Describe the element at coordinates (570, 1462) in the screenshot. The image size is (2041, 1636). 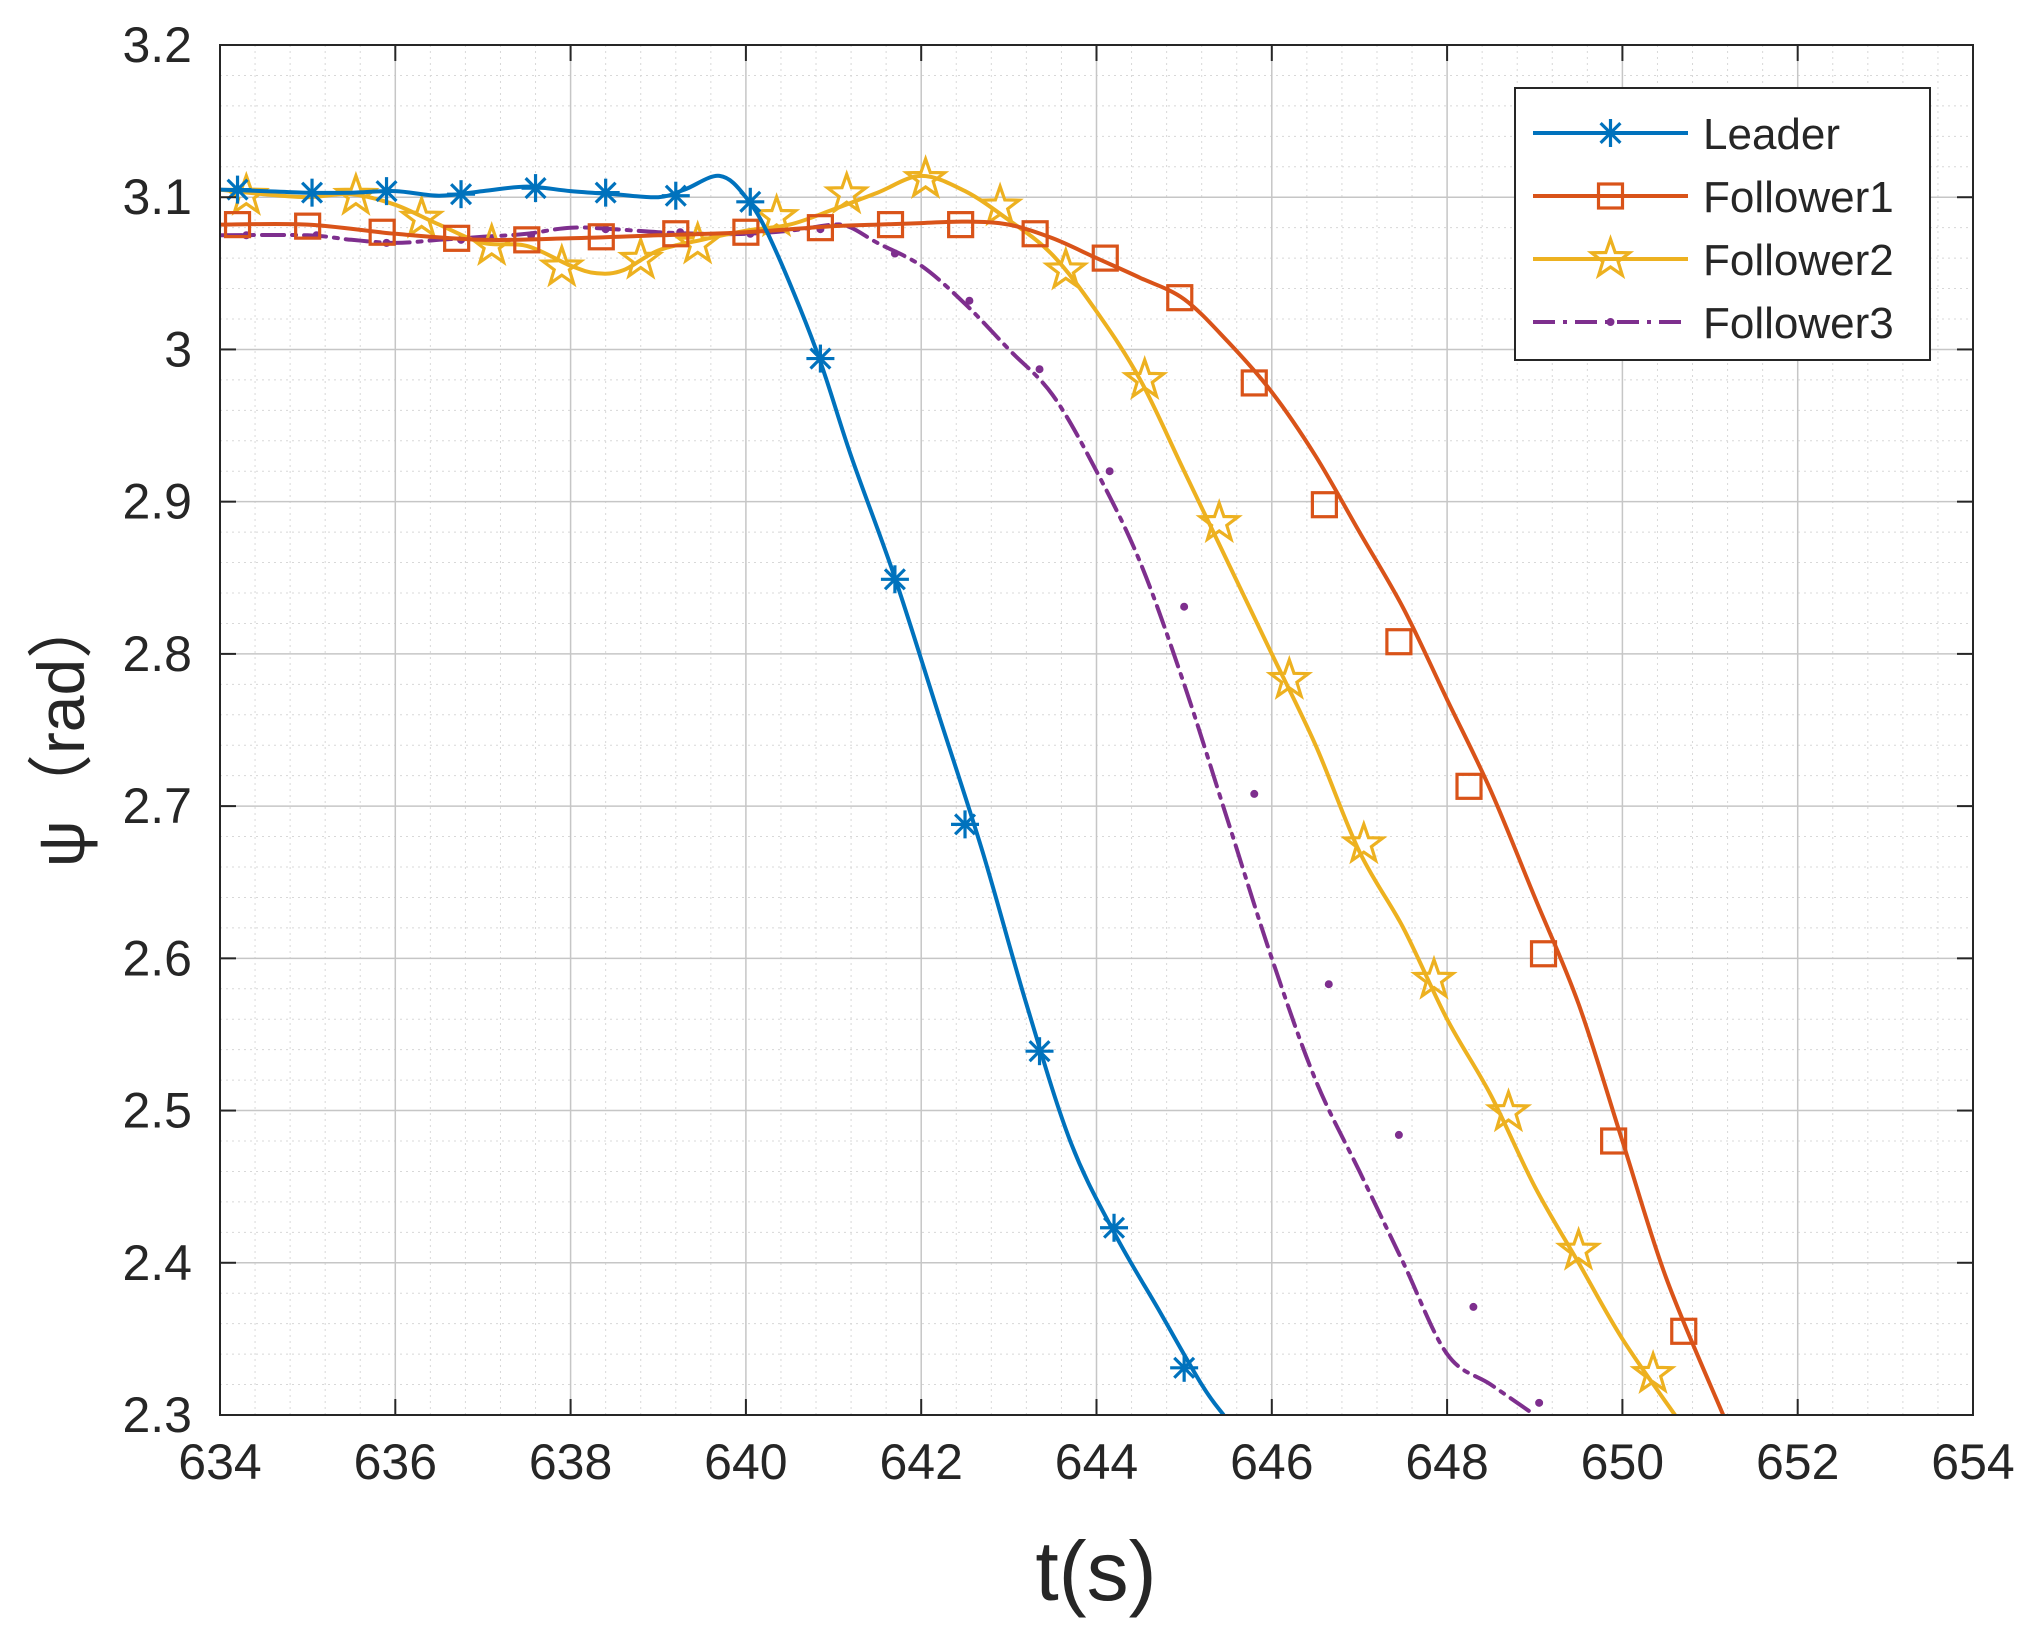
I see `x-tick-label: 638` at that location.